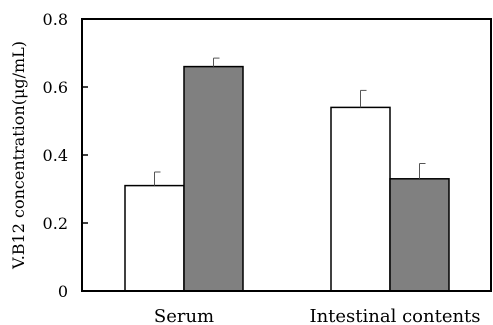 This screenshot has height=325, width=493. I want to click on y-tick-label: 0.6, so click(55, 87).